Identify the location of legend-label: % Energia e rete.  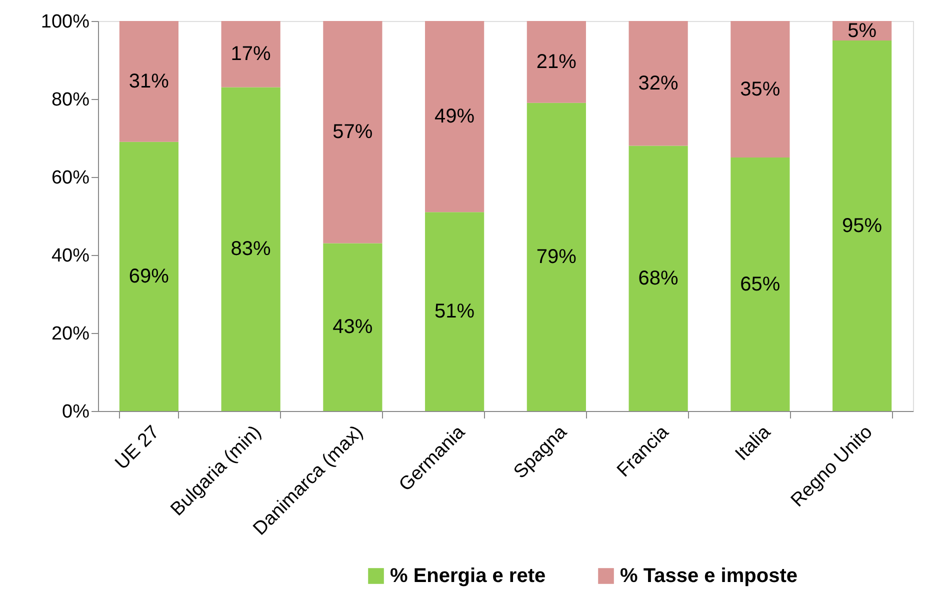
(468, 576).